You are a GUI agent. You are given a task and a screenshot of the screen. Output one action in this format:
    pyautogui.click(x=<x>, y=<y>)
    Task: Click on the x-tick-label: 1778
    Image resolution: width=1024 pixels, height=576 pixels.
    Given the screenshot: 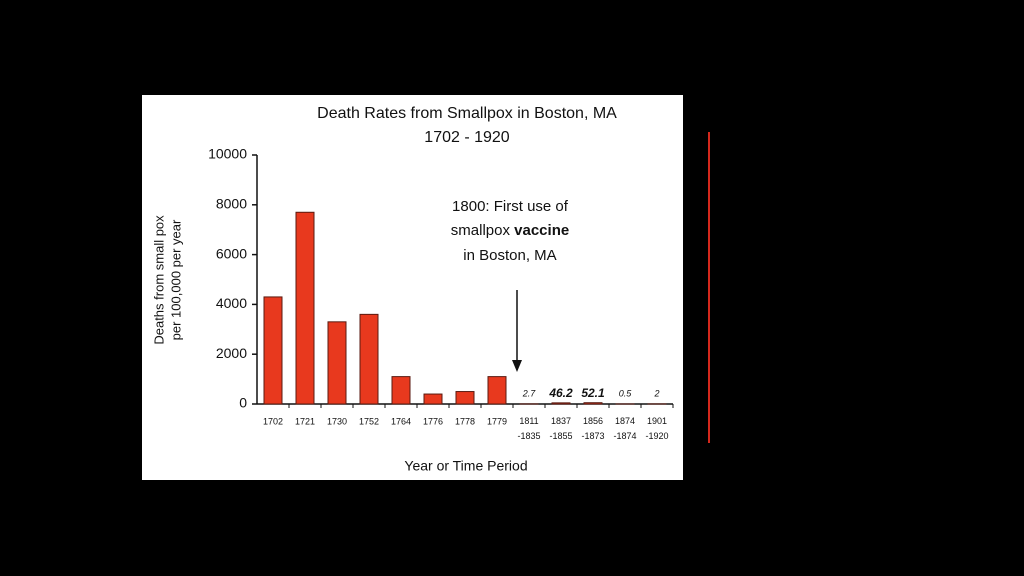 What is the action you would take?
    pyautogui.click(x=465, y=421)
    